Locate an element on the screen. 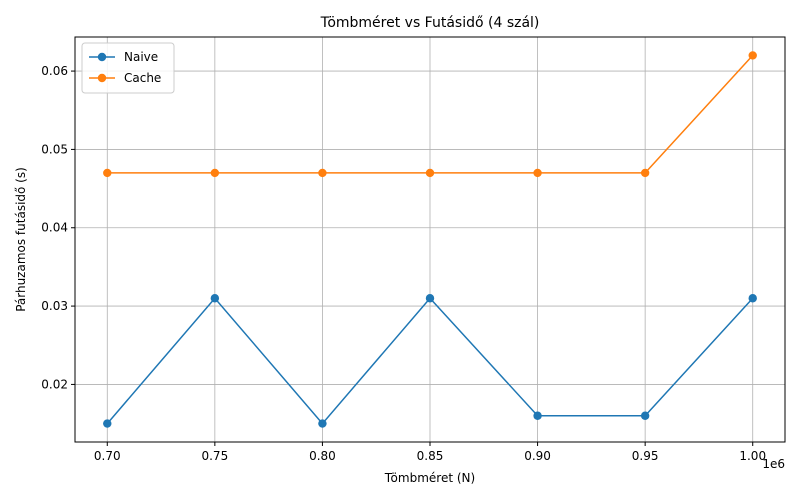 The image size is (800, 500). legend-label-naive: Naive is located at coordinates (141, 57).